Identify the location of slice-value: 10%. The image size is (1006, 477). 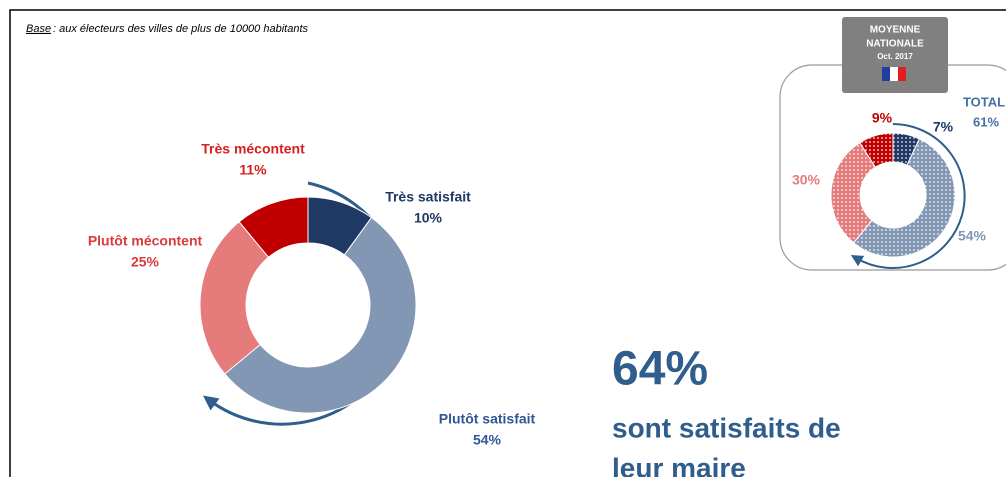
(428, 218).